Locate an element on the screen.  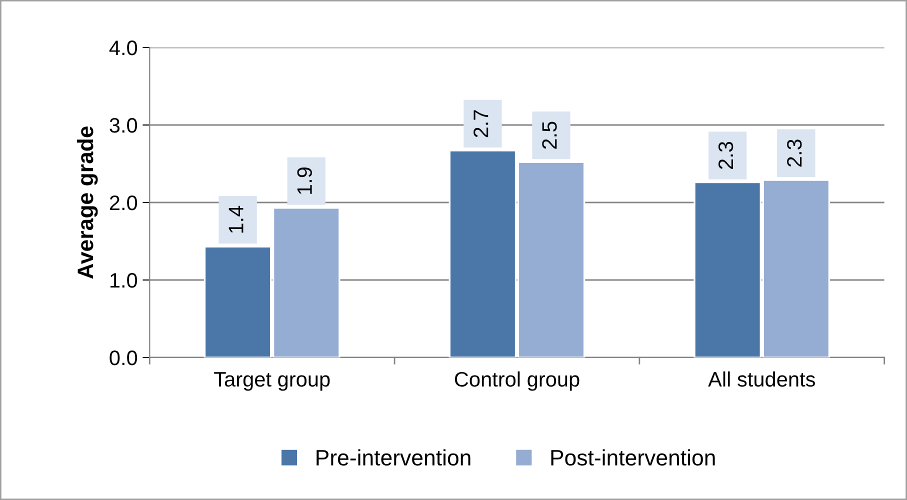
data-label: 1.9 is located at coordinates (304, 181).